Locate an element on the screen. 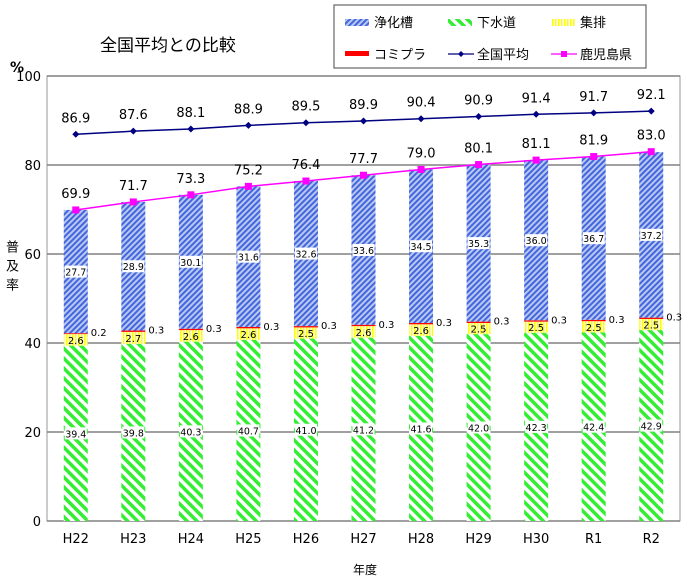 The height and width of the screenshot is (581, 700). line-data-label: 90.4 is located at coordinates (421, 103).